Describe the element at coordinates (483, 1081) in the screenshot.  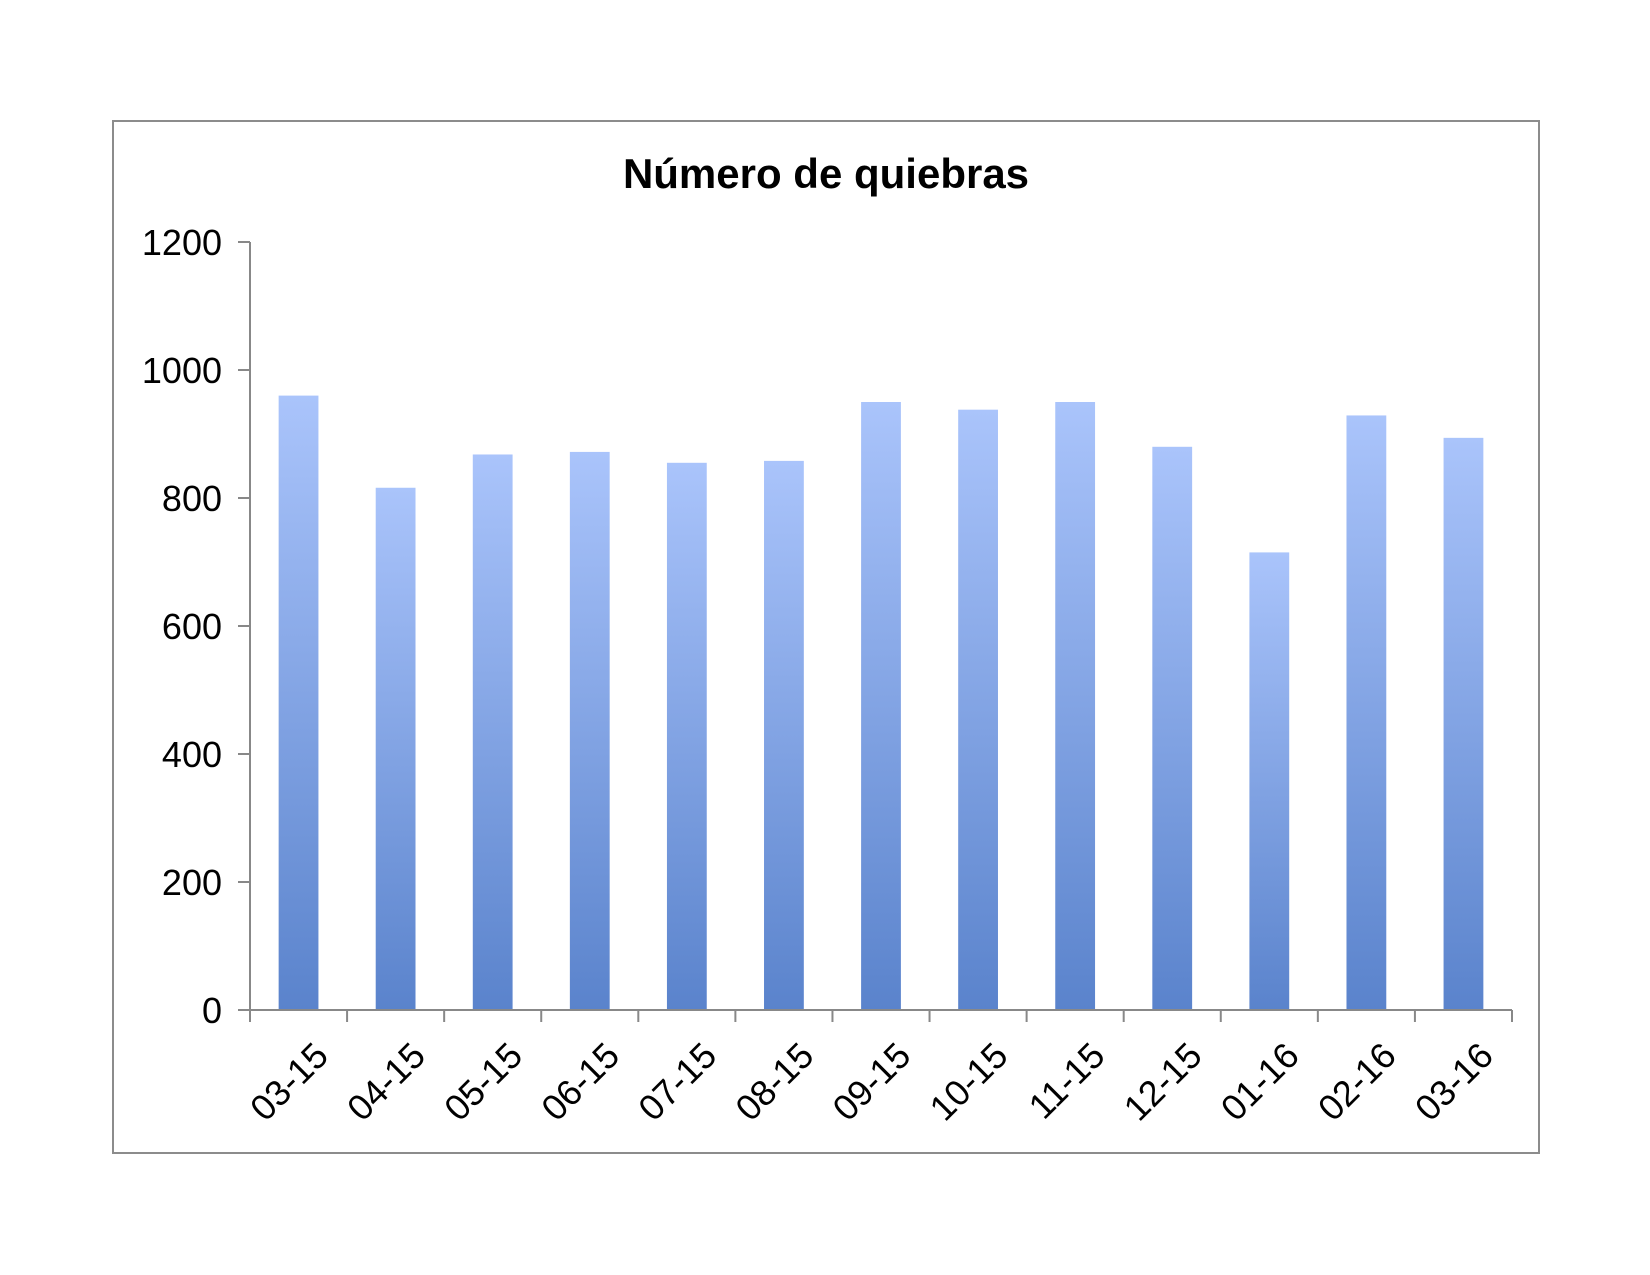
I see `x-tick-label: 05-15` at that location.